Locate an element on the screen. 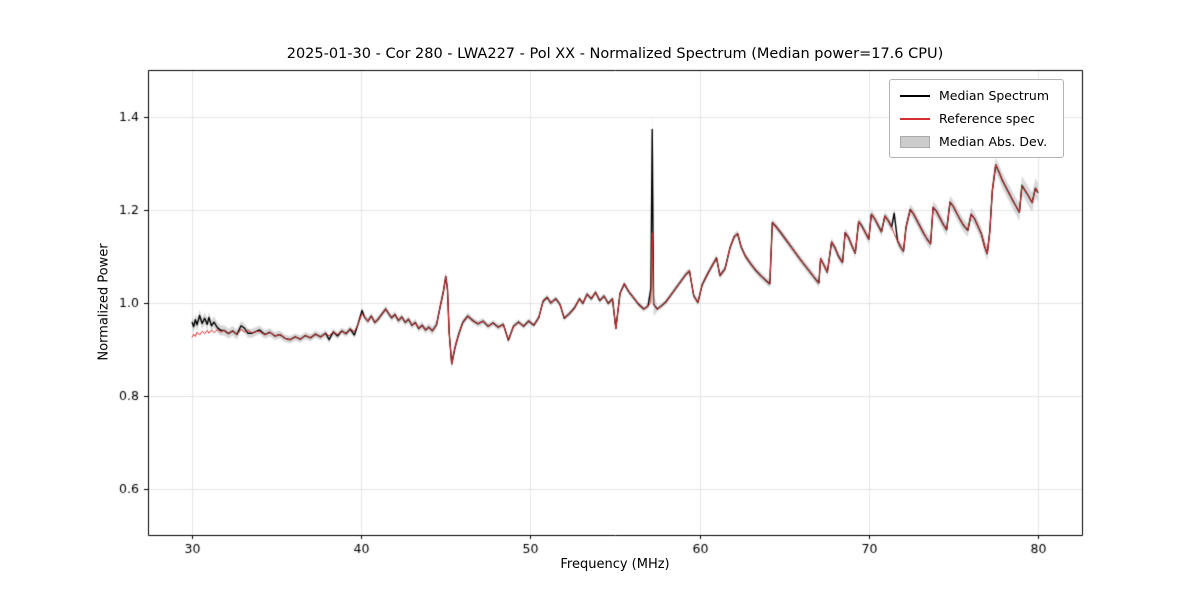 This screenshot has height=600, width=1200. reference-line-swatch-icon is located at coordinates (915, 118).